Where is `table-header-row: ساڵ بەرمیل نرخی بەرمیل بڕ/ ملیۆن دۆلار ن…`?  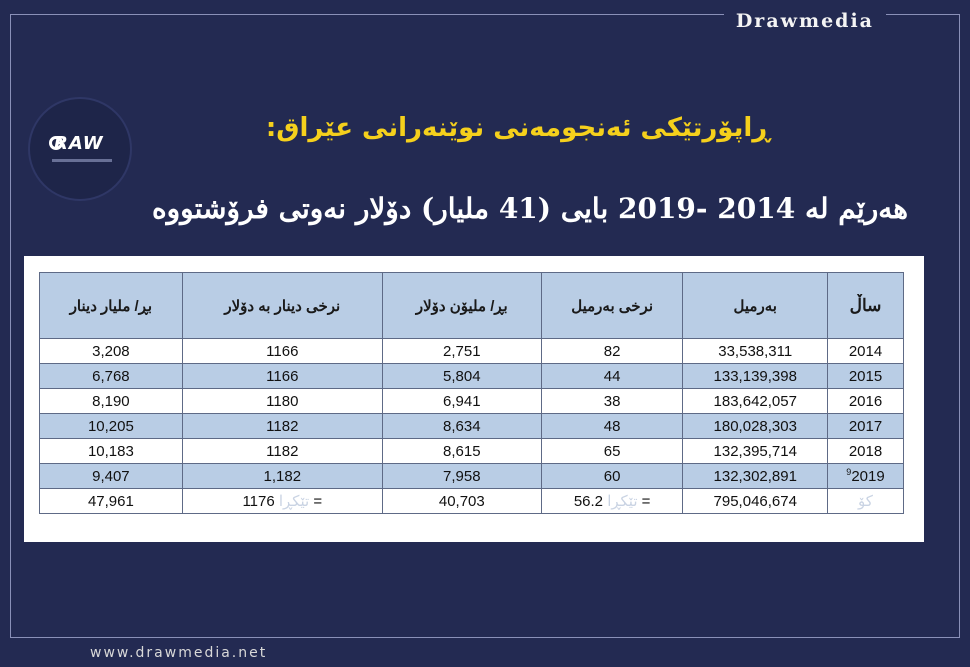 table-header-row: ساڵ بەرمیل نرخی بەرمیل بڕ/ ملیۆن دۆلار ن… is located at coordinates (471, 305).